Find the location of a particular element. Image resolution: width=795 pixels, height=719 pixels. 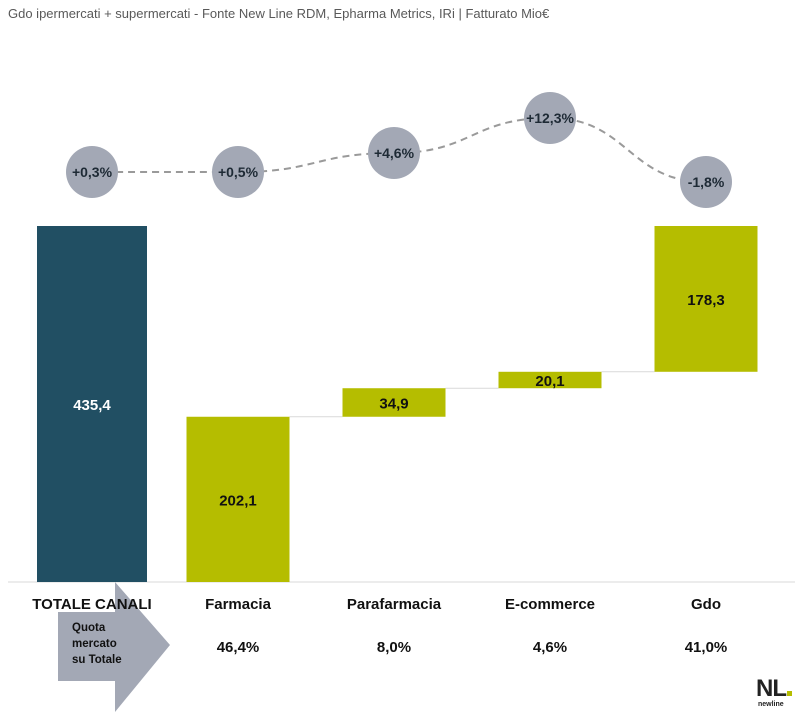

growth-label: +0,3% is located at coordinates (92, 172).